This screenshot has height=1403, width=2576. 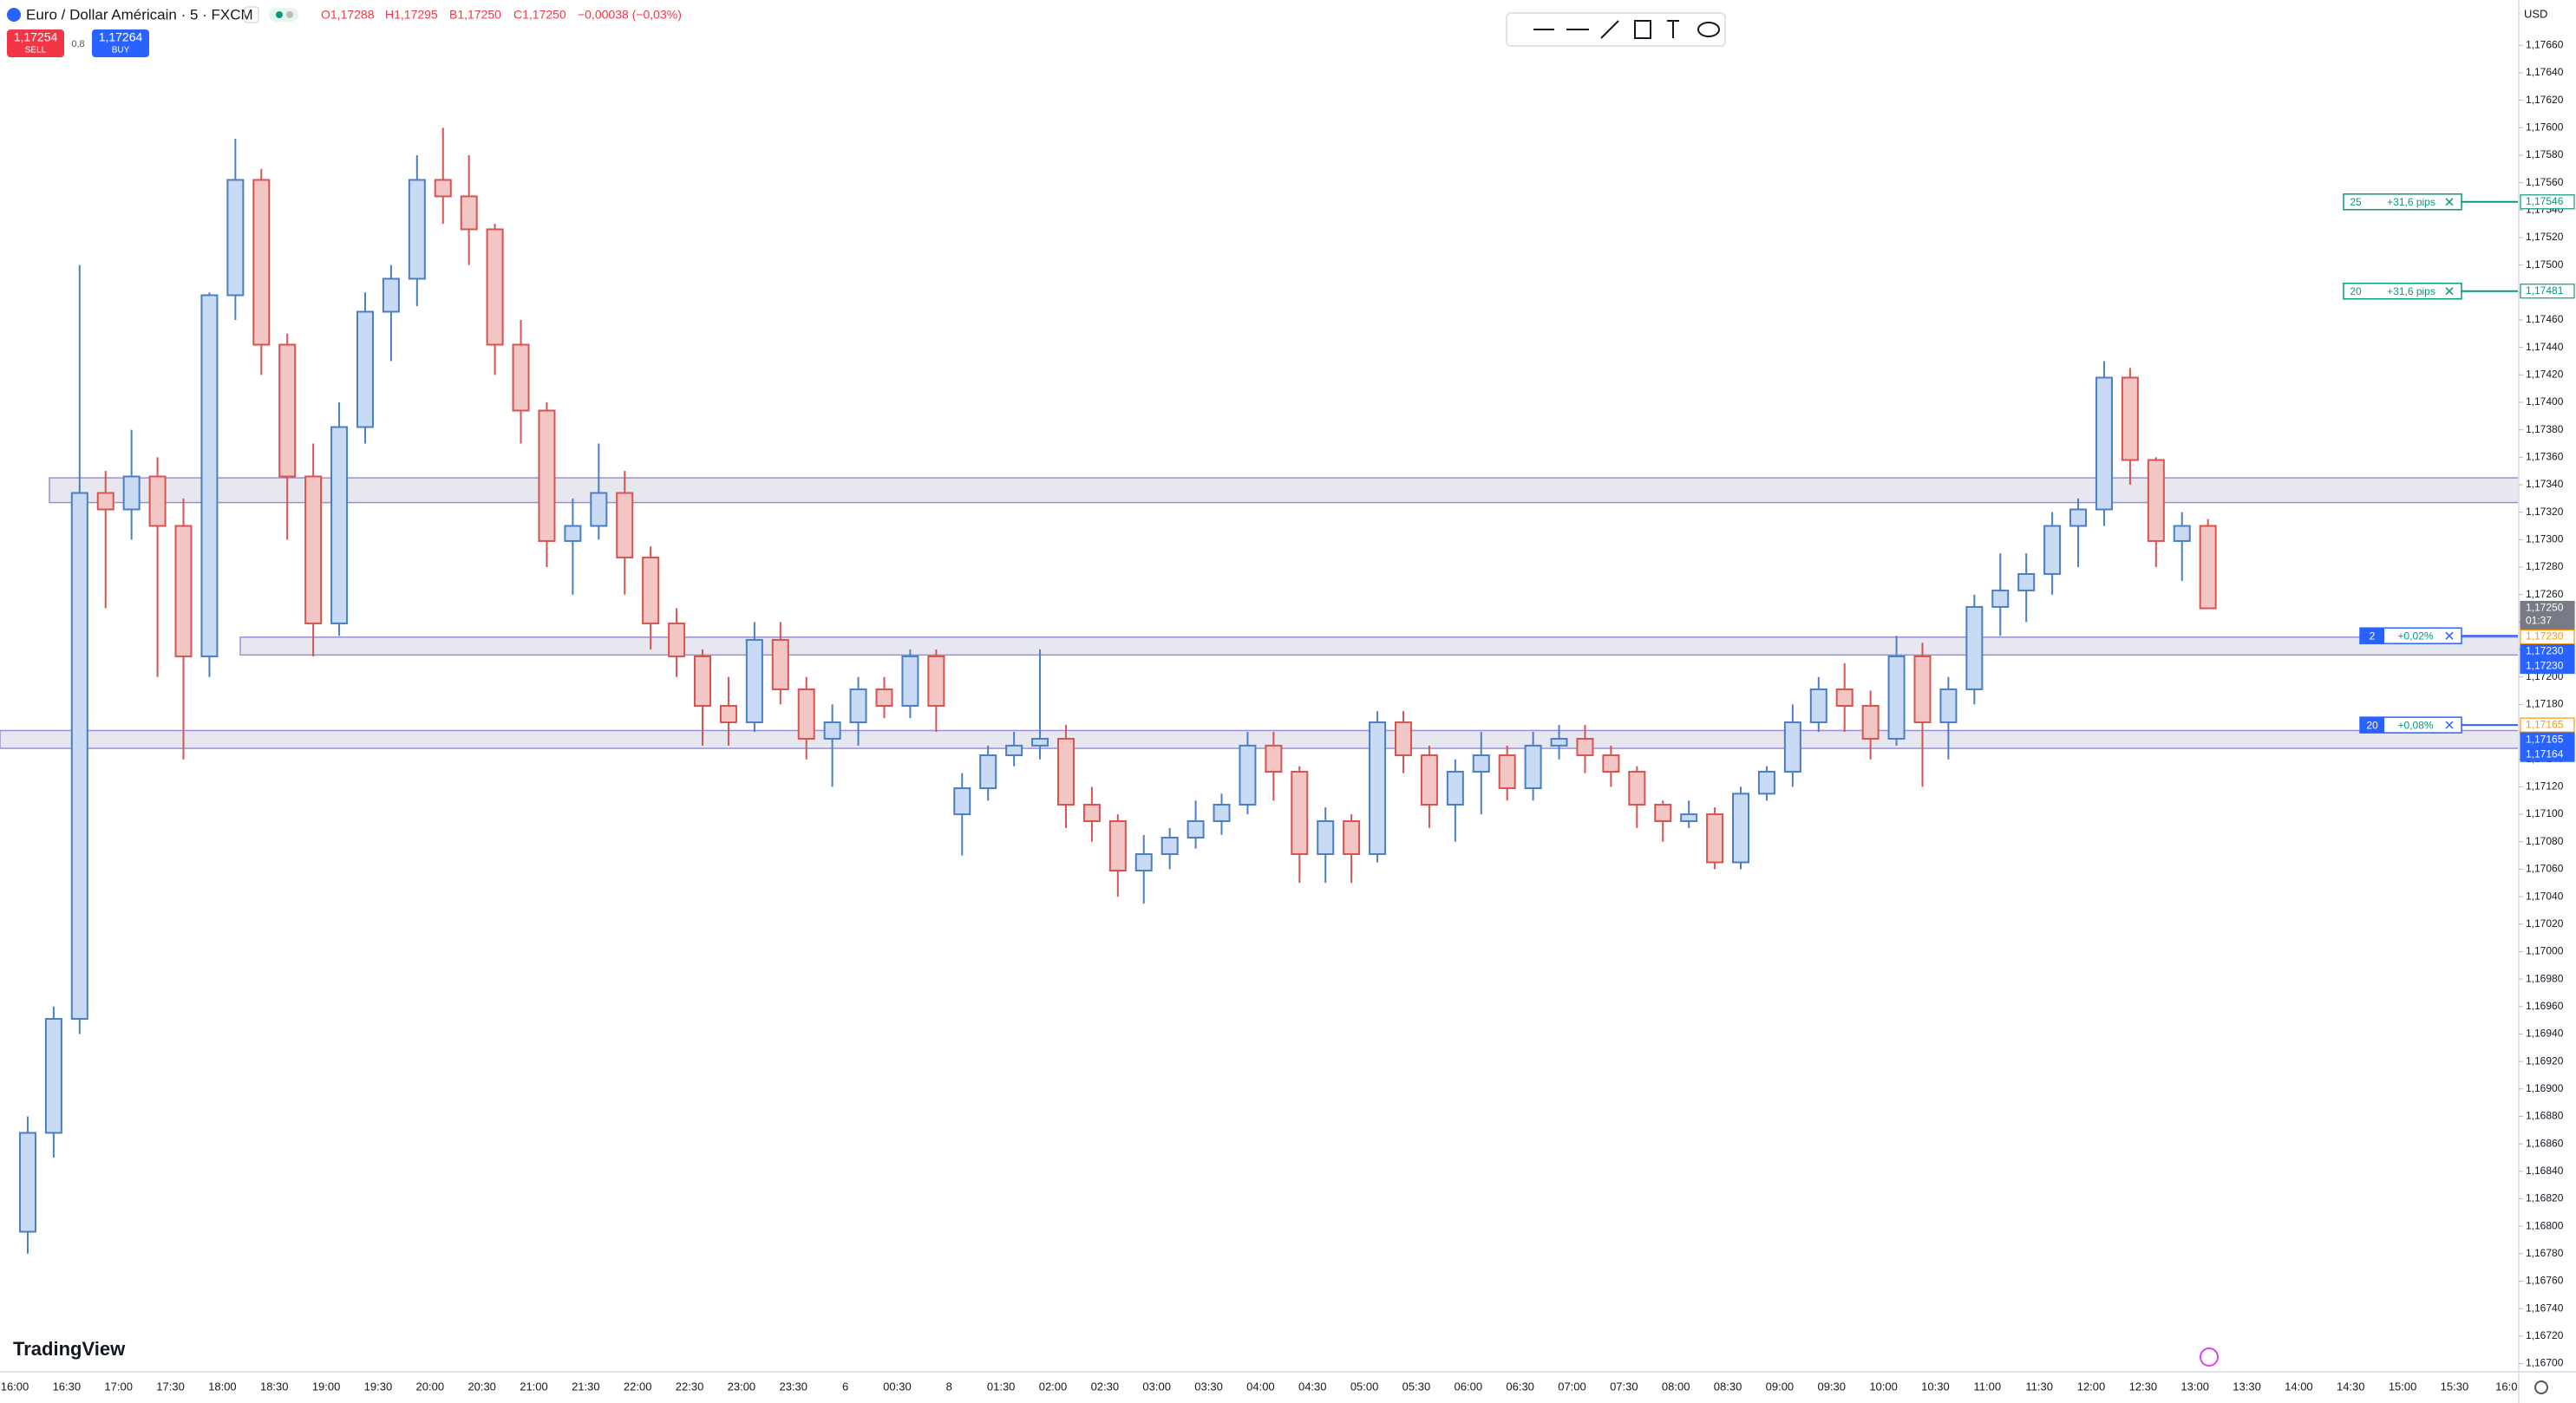 I want to click on x-tick-label: 14:30, so click(x=2351, y=1387).